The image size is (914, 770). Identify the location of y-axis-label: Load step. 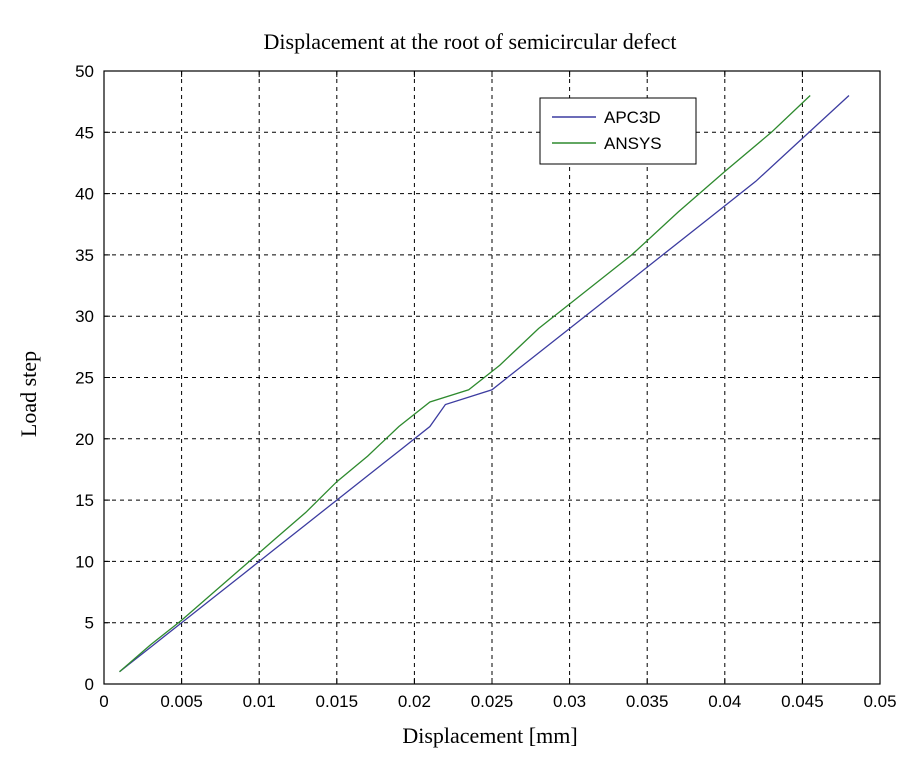
(28, 394).